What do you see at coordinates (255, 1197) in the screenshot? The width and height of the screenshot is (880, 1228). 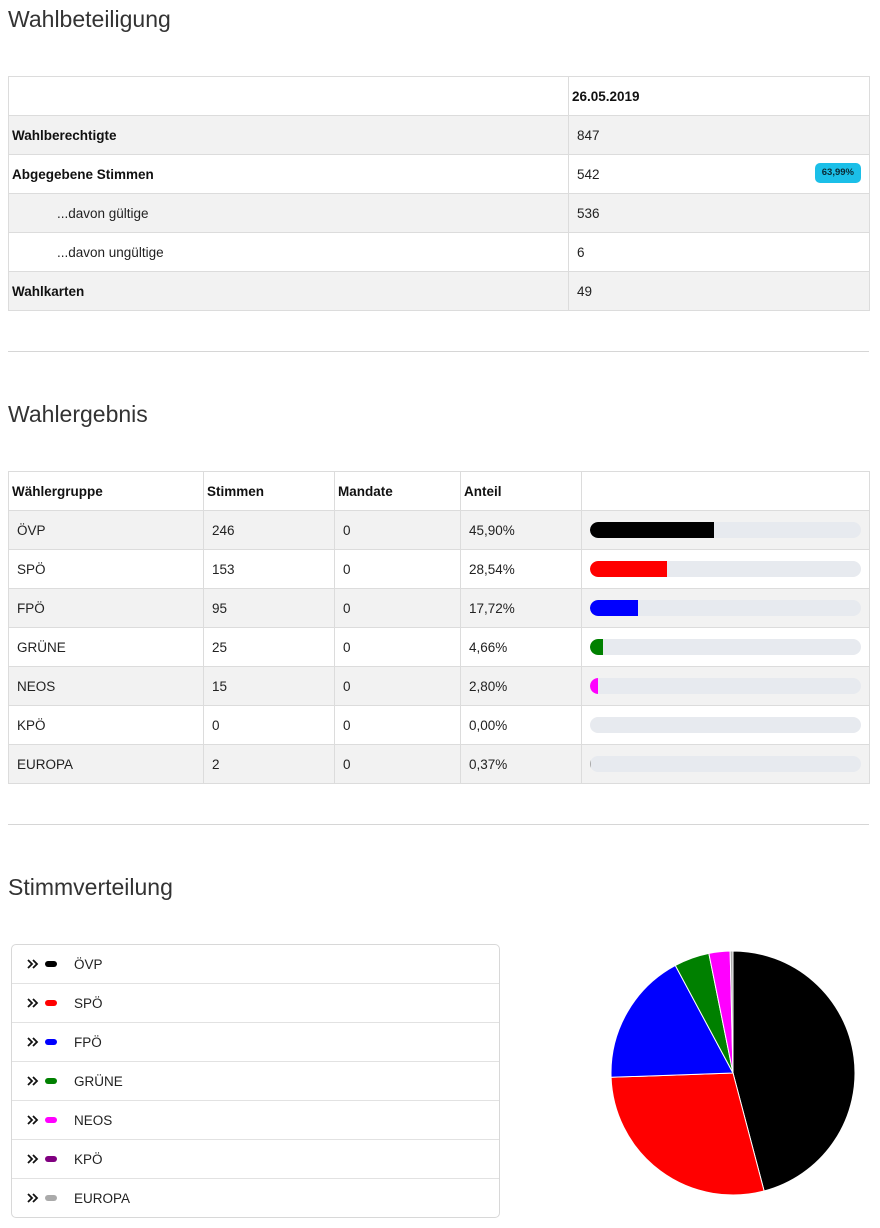 I see `legend-item: EUROPA` at bounding box center [255, 1197].